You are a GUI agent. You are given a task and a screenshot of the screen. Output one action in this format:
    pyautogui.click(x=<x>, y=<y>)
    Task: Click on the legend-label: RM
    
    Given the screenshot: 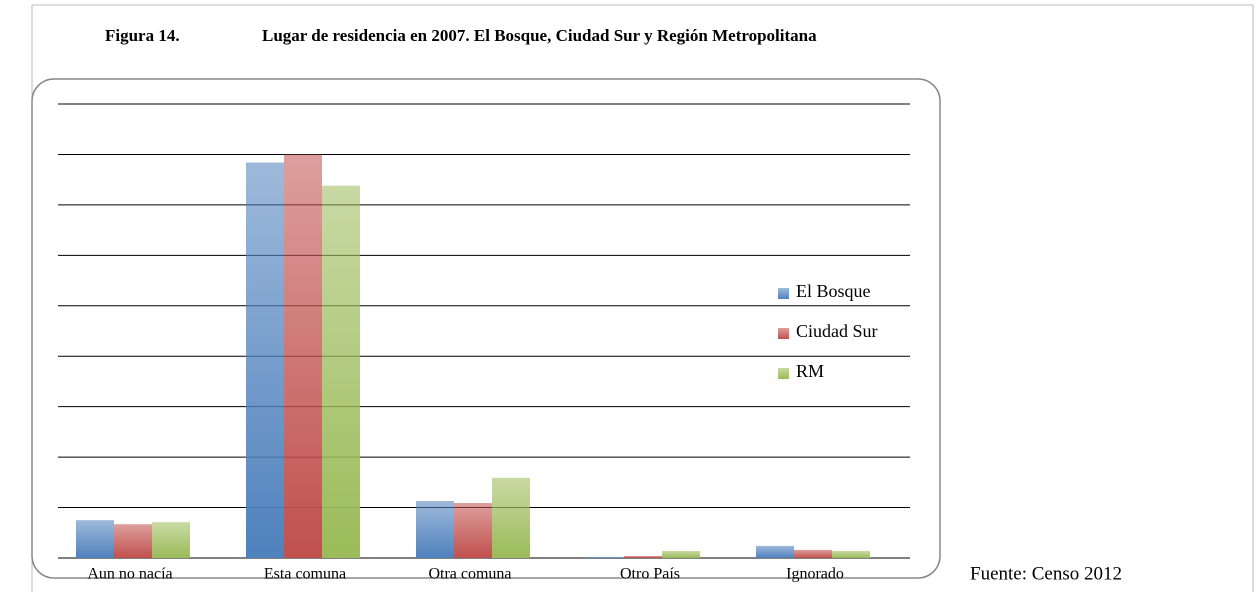 What is the action you would take?
    pyautogui.click(x=810, y=371)
    